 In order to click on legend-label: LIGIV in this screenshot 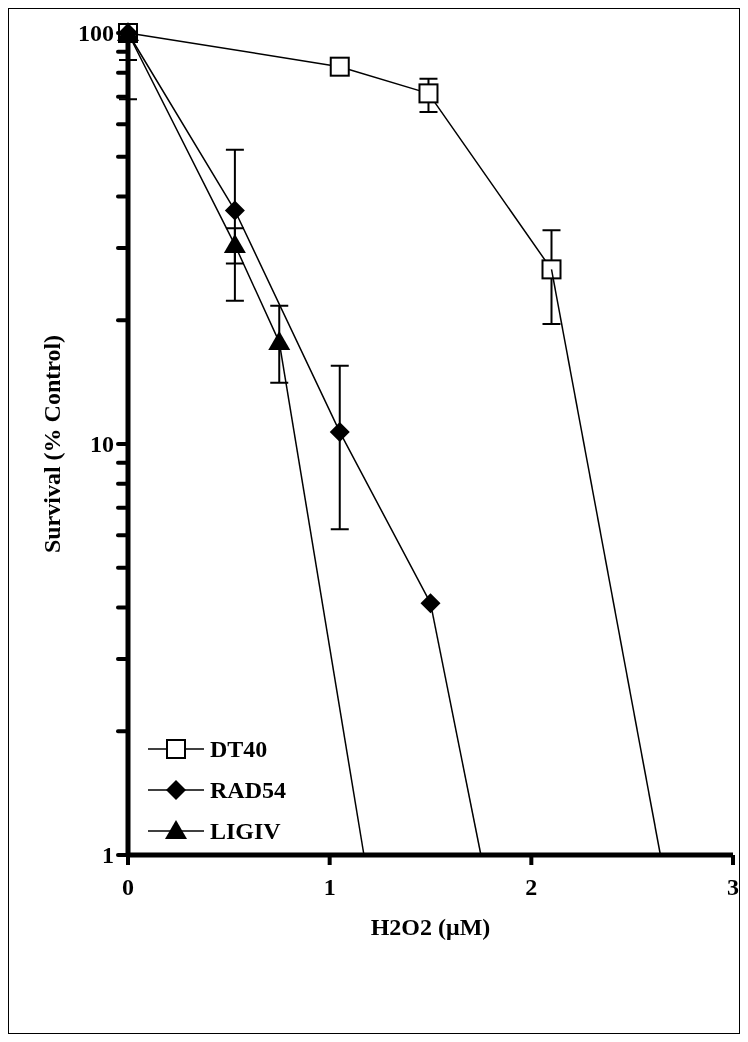, I will do `click(246, 831)`.